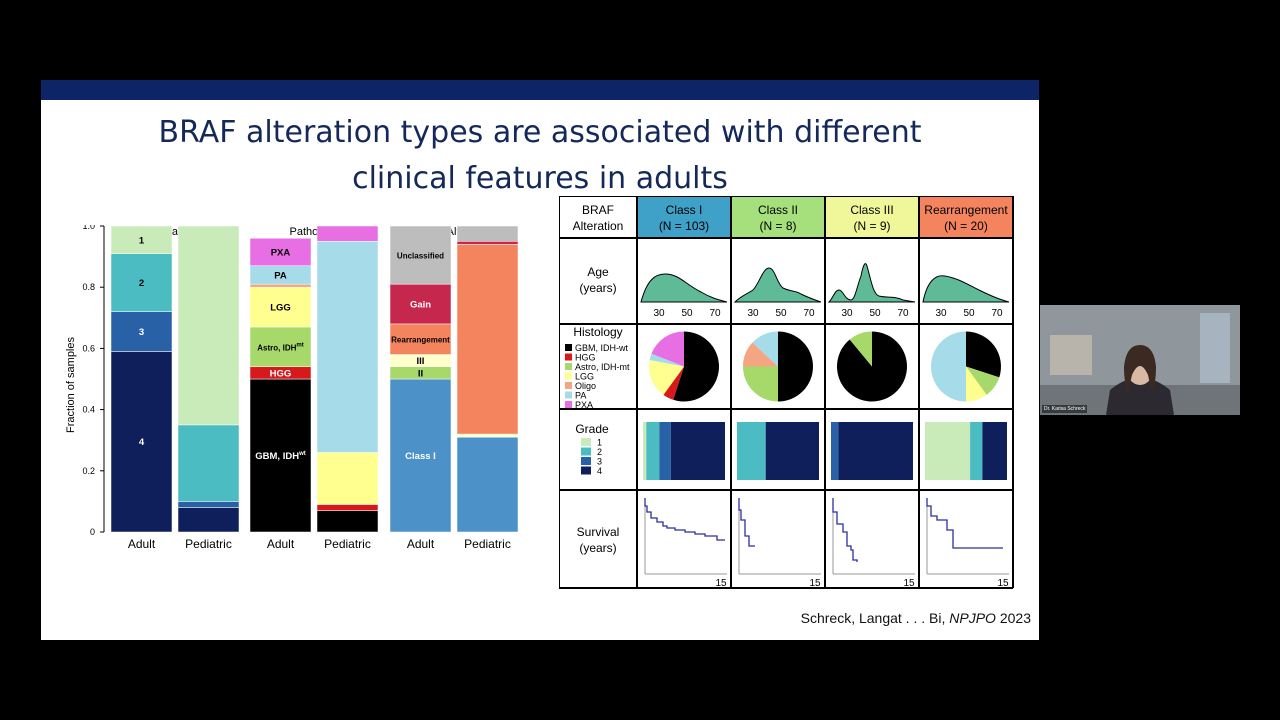 This screenshot has height=720, width=1280. Describe the element at coordinates (92, 532) in the screenshot. I see `y-tick-label: 0` at that location.